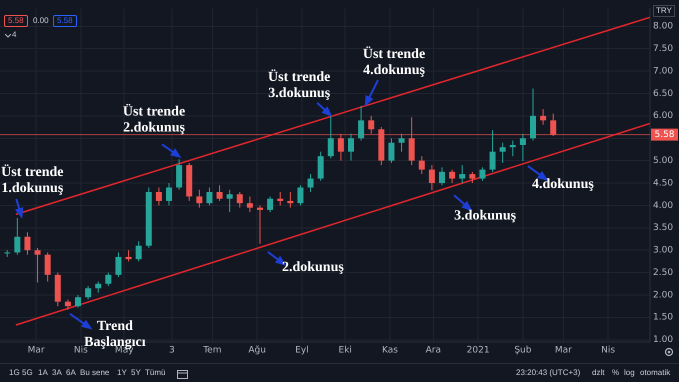 This screenshot has height=382, width=679. I want to click on text: 1A, so click(43, 373).